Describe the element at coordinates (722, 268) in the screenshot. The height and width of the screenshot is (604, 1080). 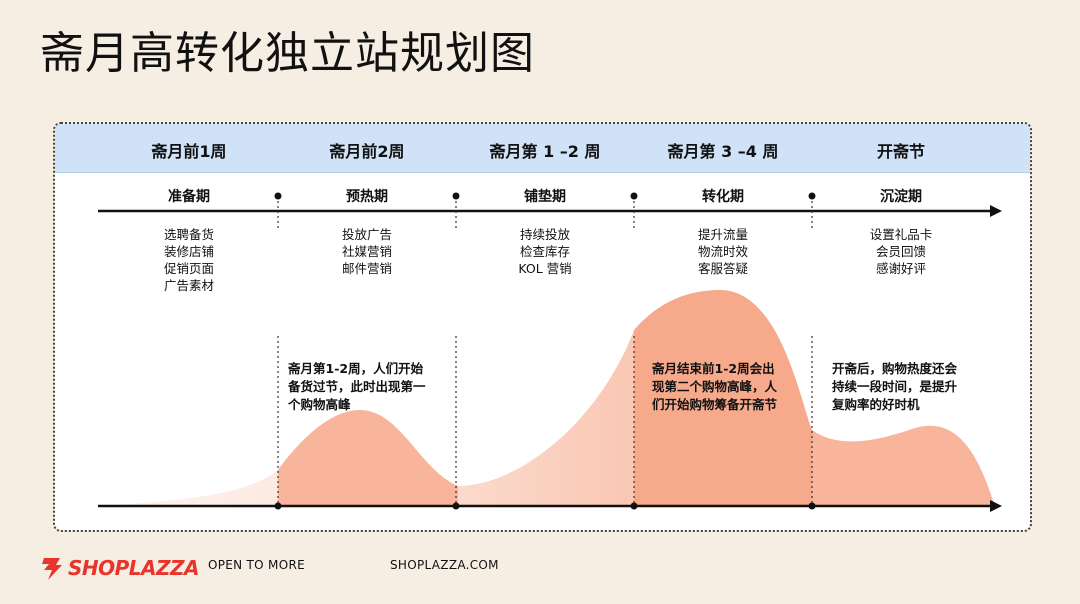
I see `task-item: 客服答疑` at that location.